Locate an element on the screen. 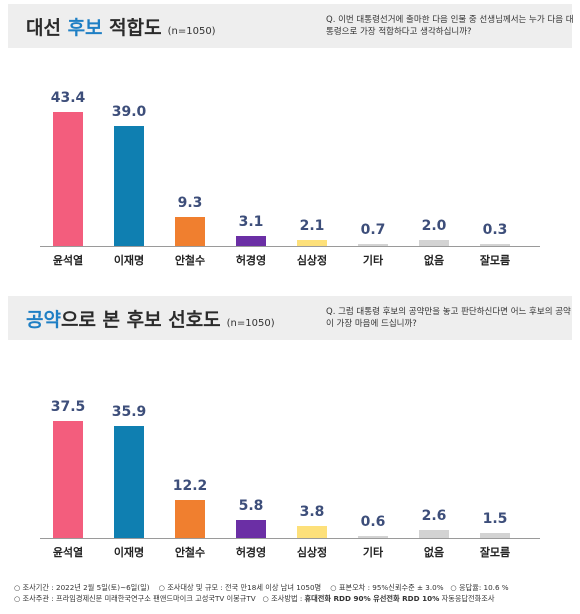  value-label: 0.7 is located at coordinates (373, 229).